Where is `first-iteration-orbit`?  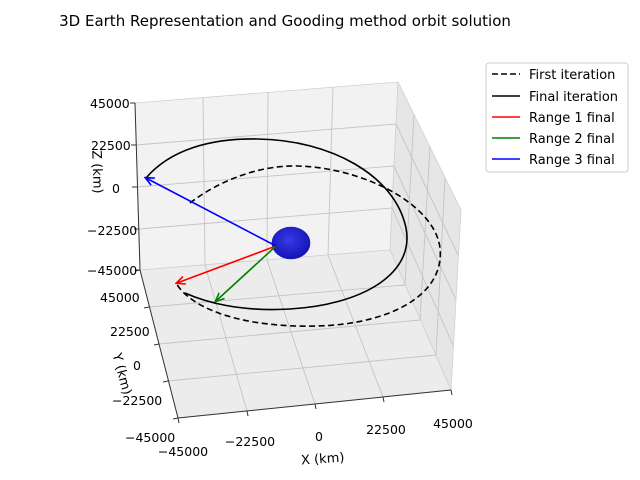
first-iteration-orbit is located at coordinates (308, 246).